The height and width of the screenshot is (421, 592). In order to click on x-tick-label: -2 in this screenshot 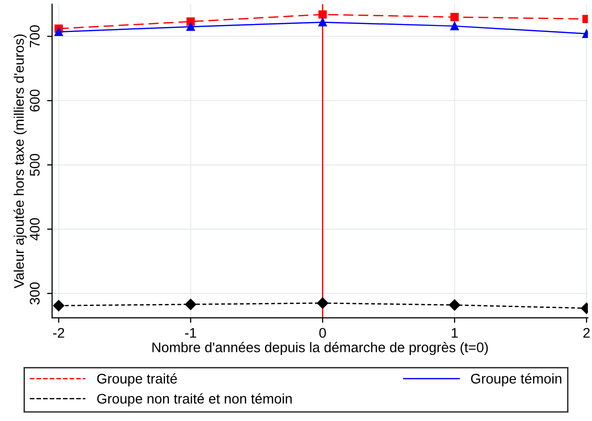, I will do `click(58, 333)`.